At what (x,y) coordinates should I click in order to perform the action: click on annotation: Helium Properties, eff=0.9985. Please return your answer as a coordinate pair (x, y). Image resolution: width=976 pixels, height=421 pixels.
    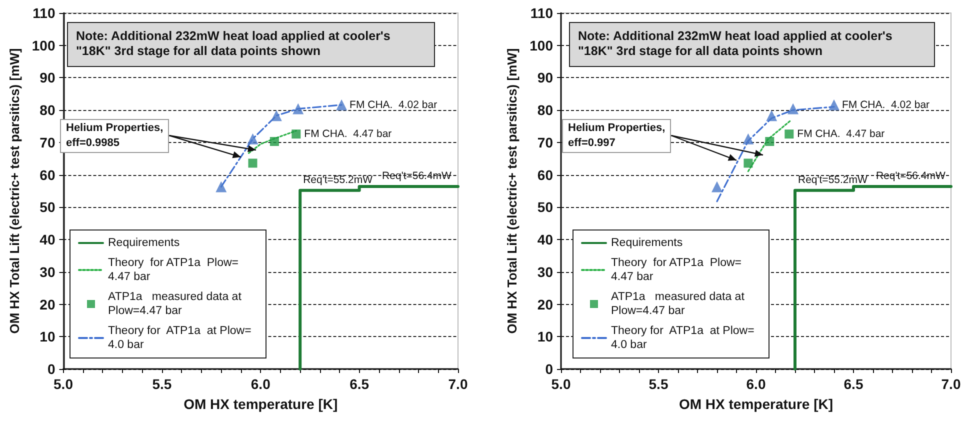
    Looking at the image, I should click on (115, 136).